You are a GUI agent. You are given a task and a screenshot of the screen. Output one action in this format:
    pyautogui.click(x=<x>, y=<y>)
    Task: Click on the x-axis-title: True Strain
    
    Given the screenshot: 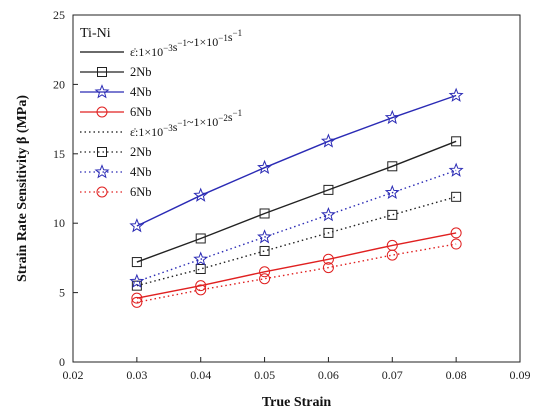 What is the action you would take?
    pyautogui.click(x=297, y=402)
    